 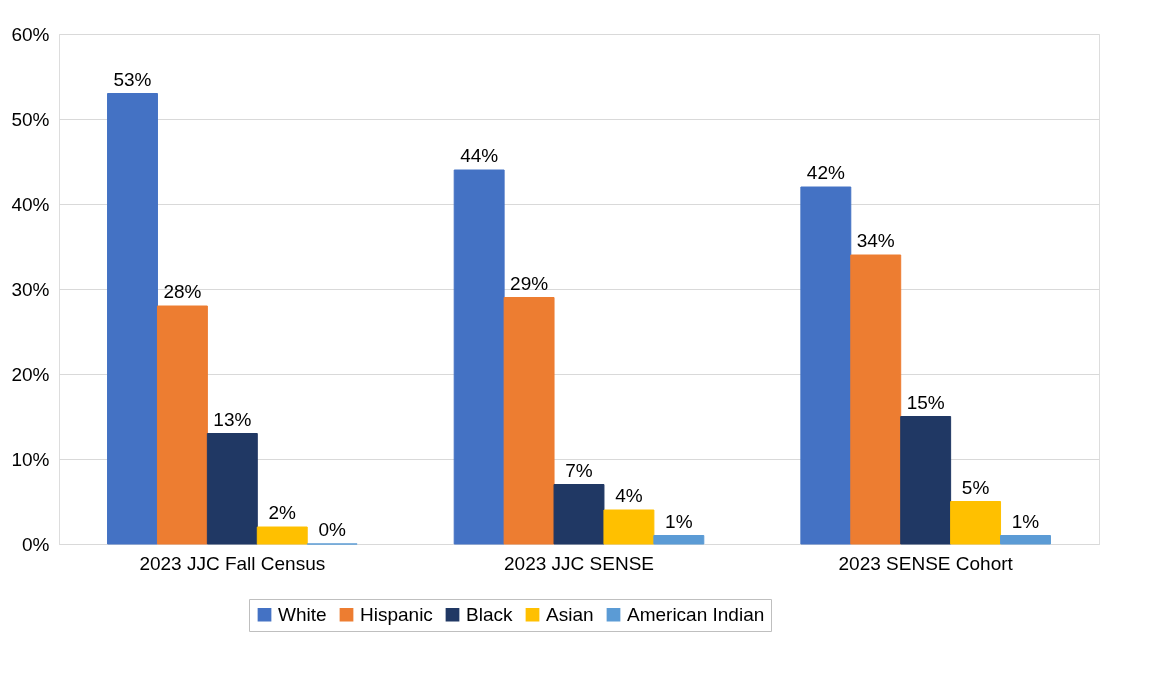 What do you see at coordinates (282, 512) in the screenshot?
I see `data-label: 2%` at bounding box center [282, 512].